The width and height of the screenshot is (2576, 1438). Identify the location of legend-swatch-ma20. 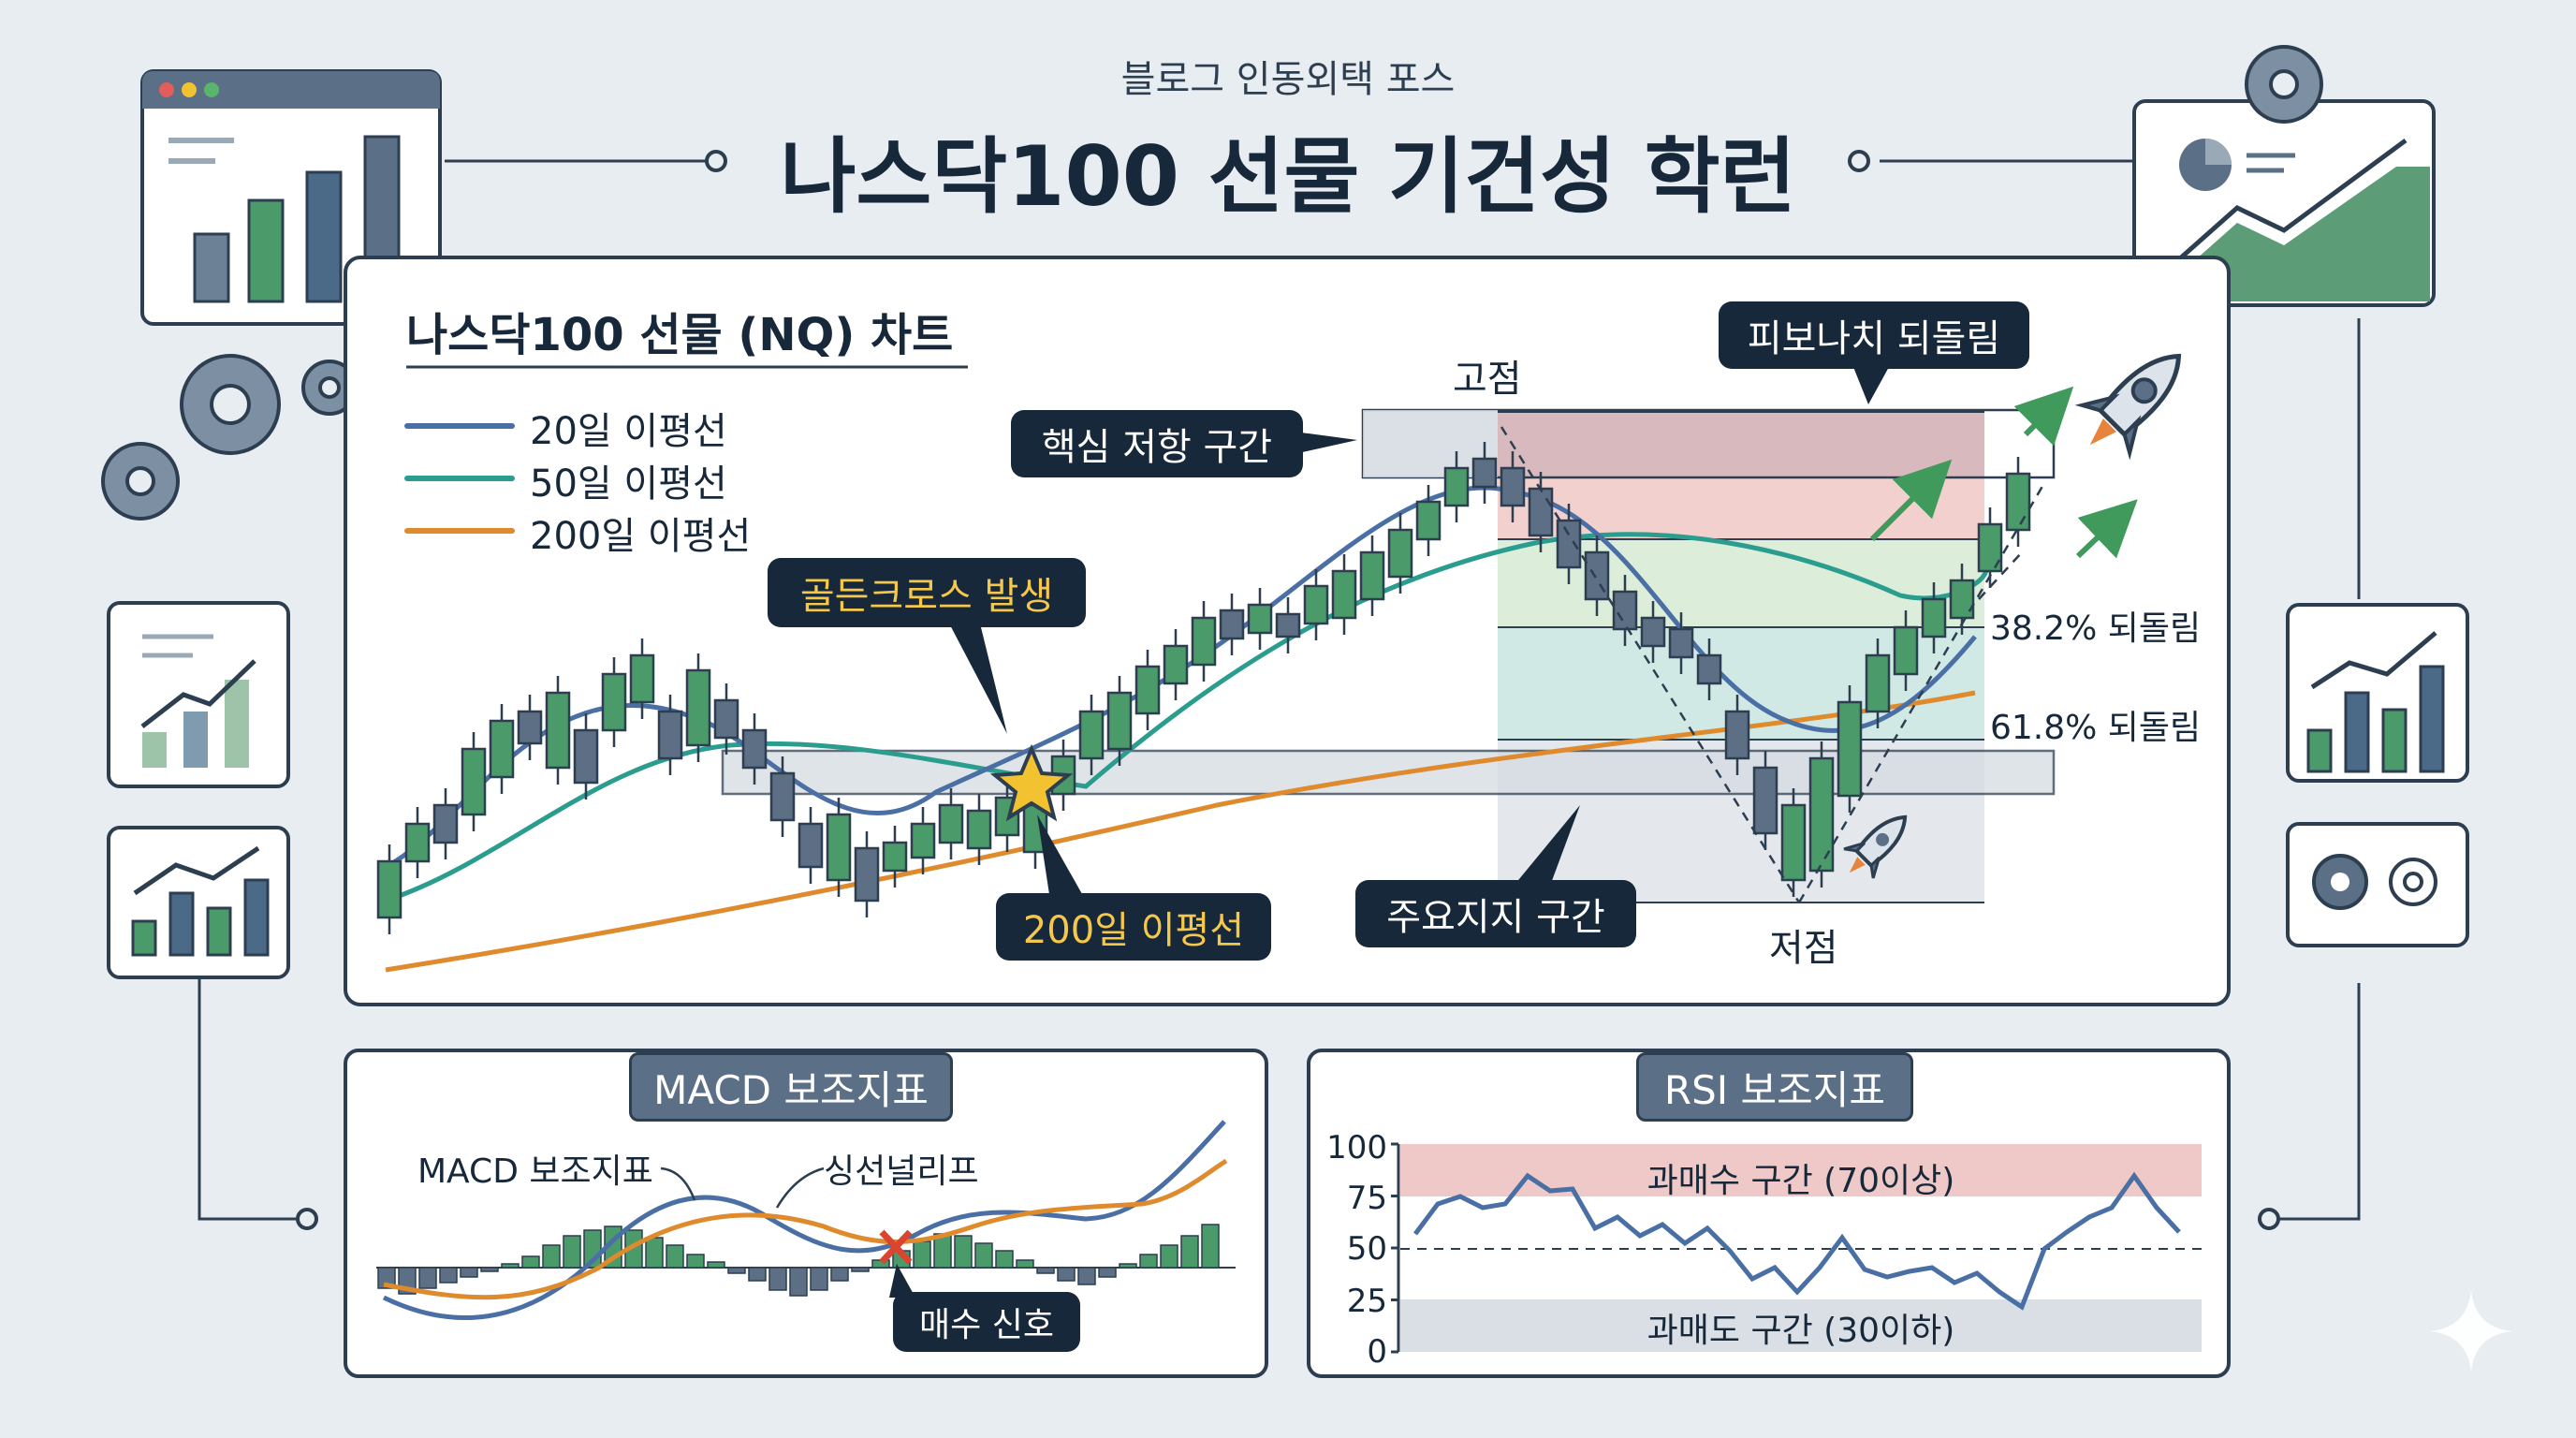
(459, 426).